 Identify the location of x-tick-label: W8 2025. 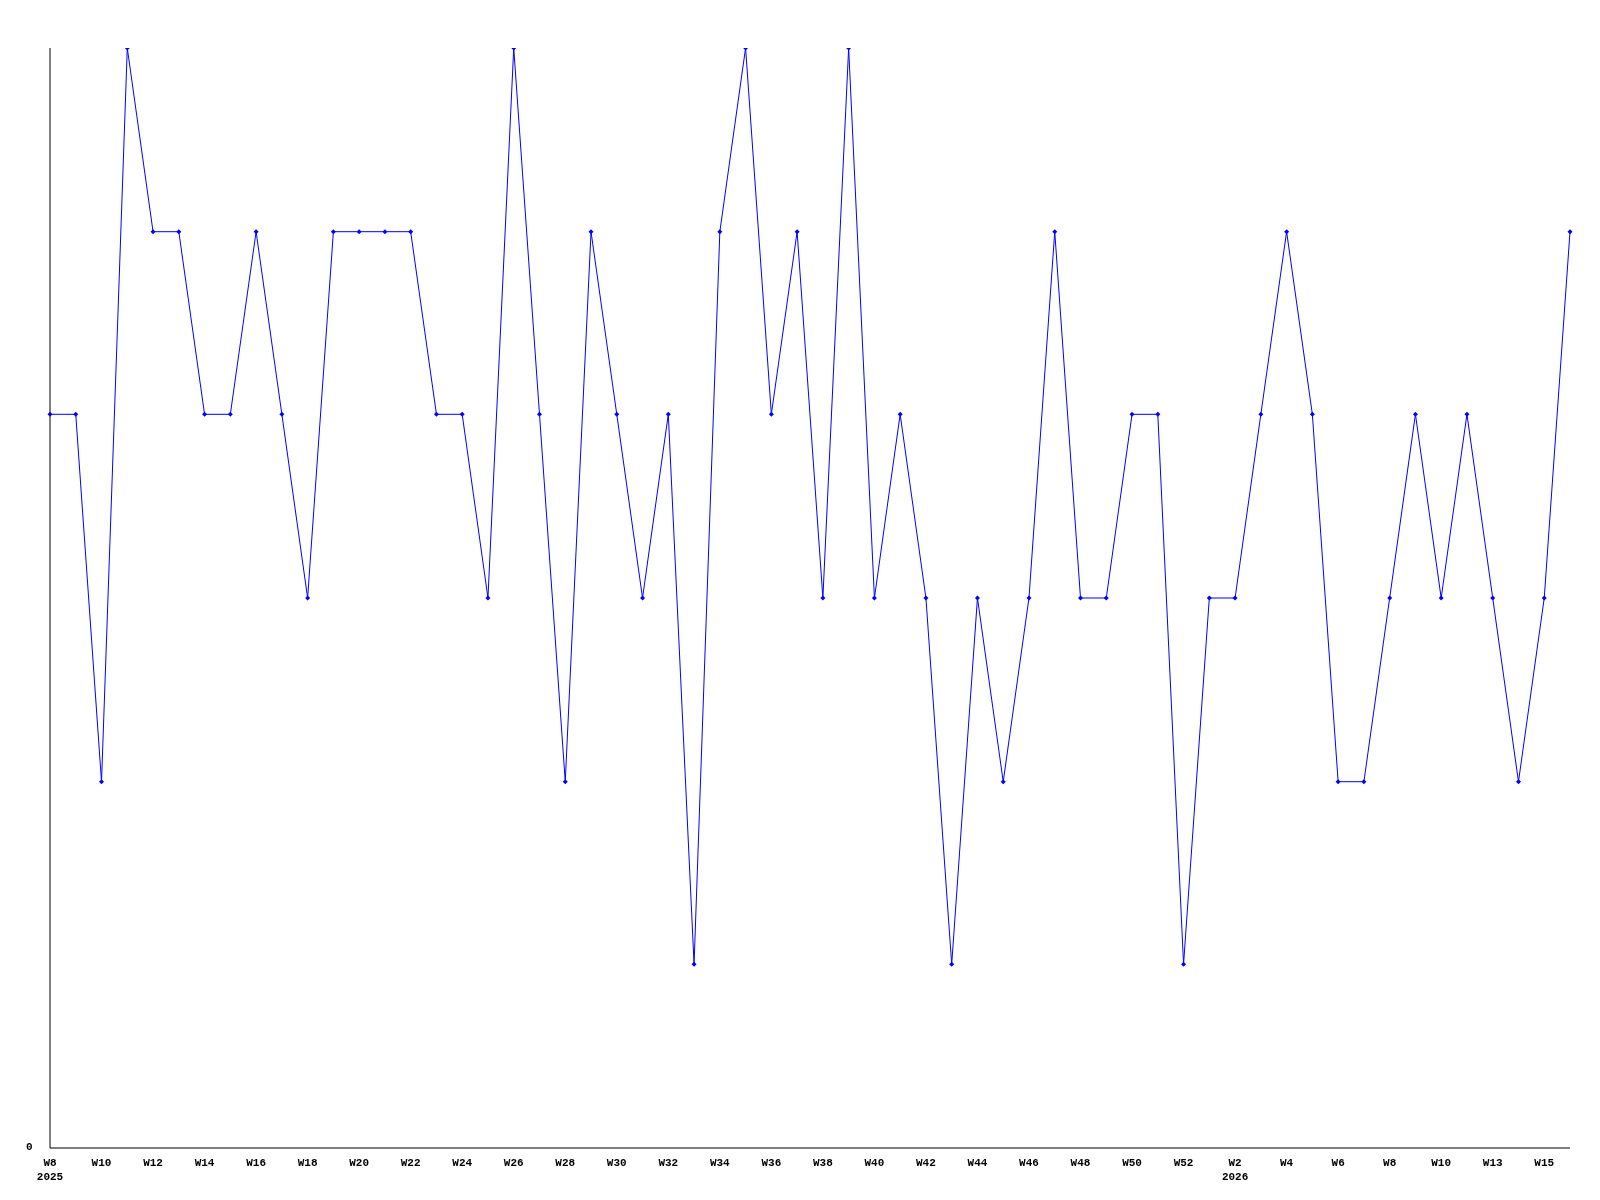
(50, 1170).